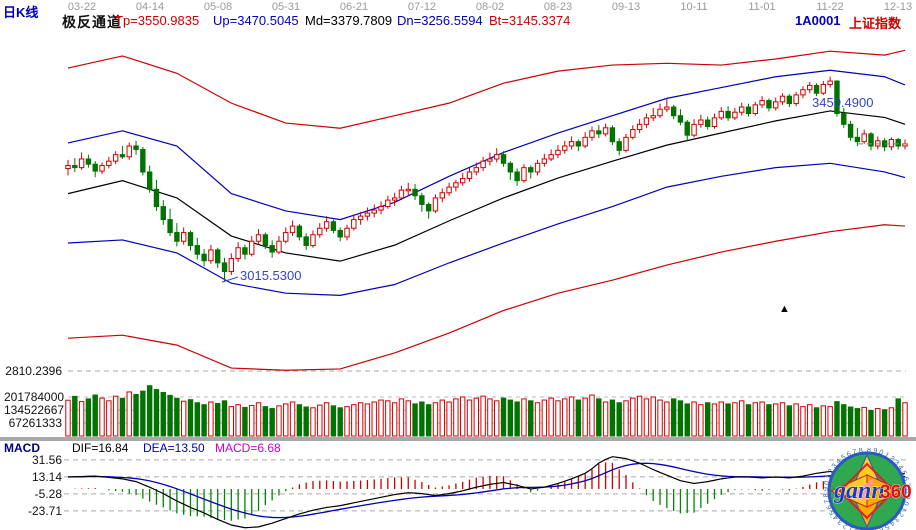 The height and width of the screenshot is (530, 916). I want to click on security-name: 上证指数, so click(875, 23).